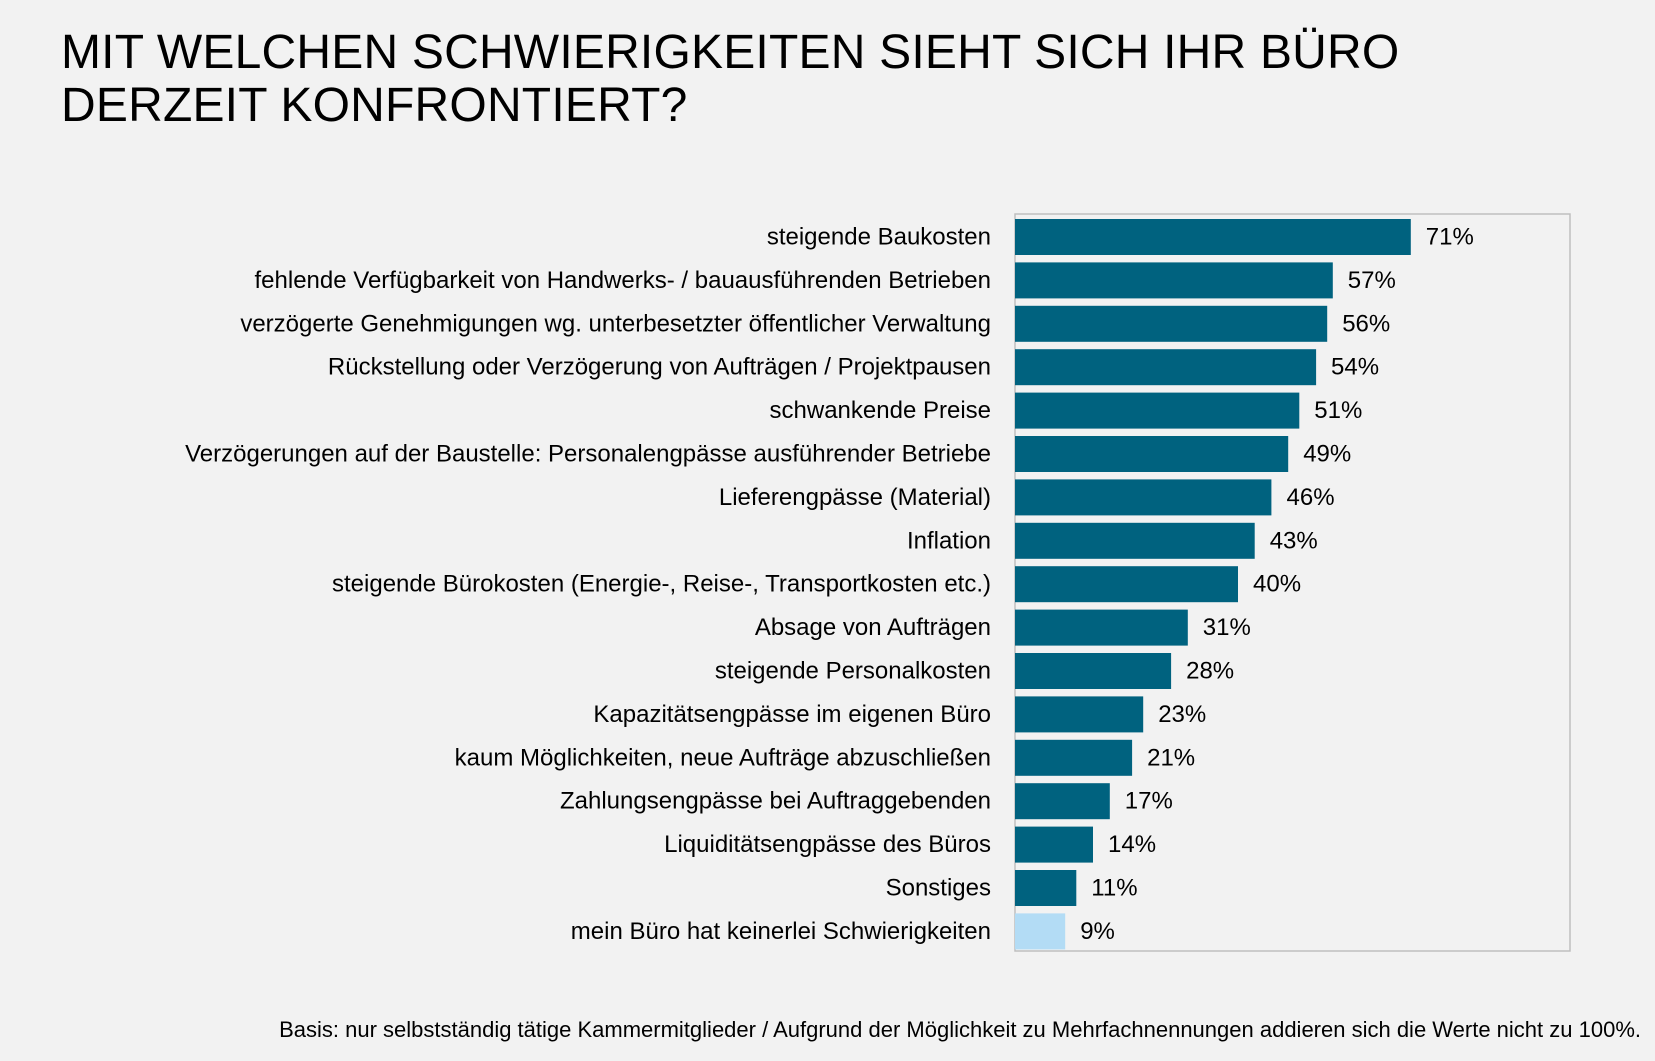  Describe the element at coordinates (1294, 540) in the screenshot. I see `value-label: 43%` at that location.